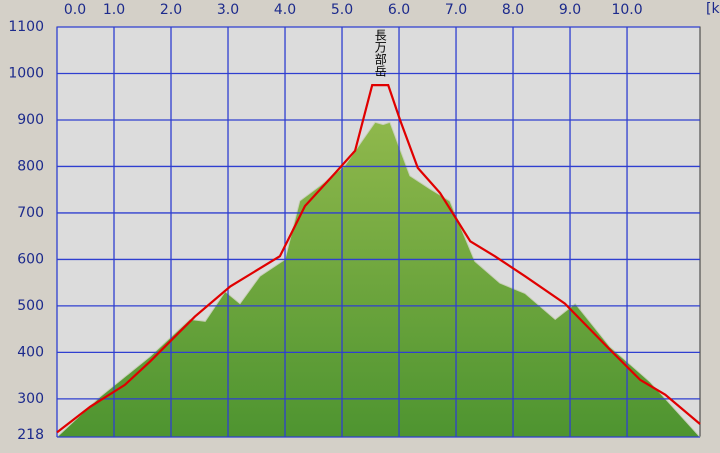 This screenshot has height=453, width=720. Describe the element at coordinates (171, 10) in the screenshot. I see `x-tick-label: 2.0` at that location.